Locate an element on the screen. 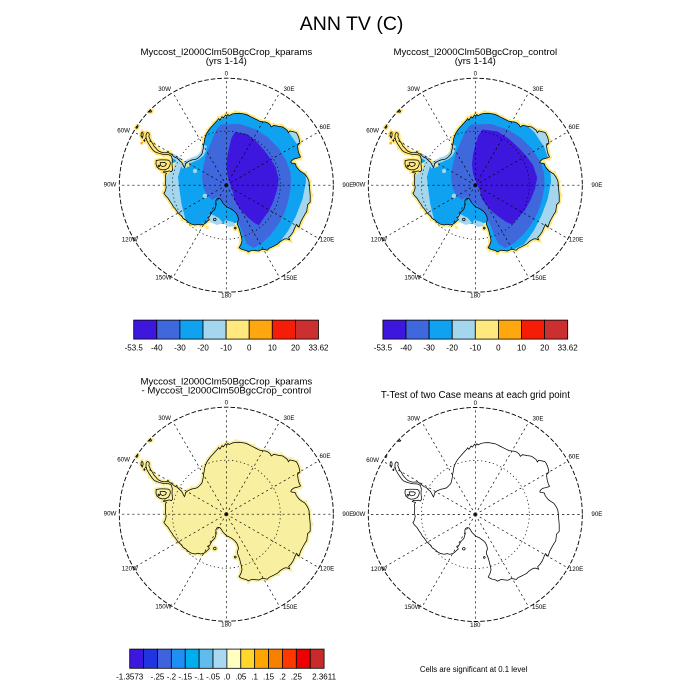  svg-text: .1 is located at coordinates (254, 677).